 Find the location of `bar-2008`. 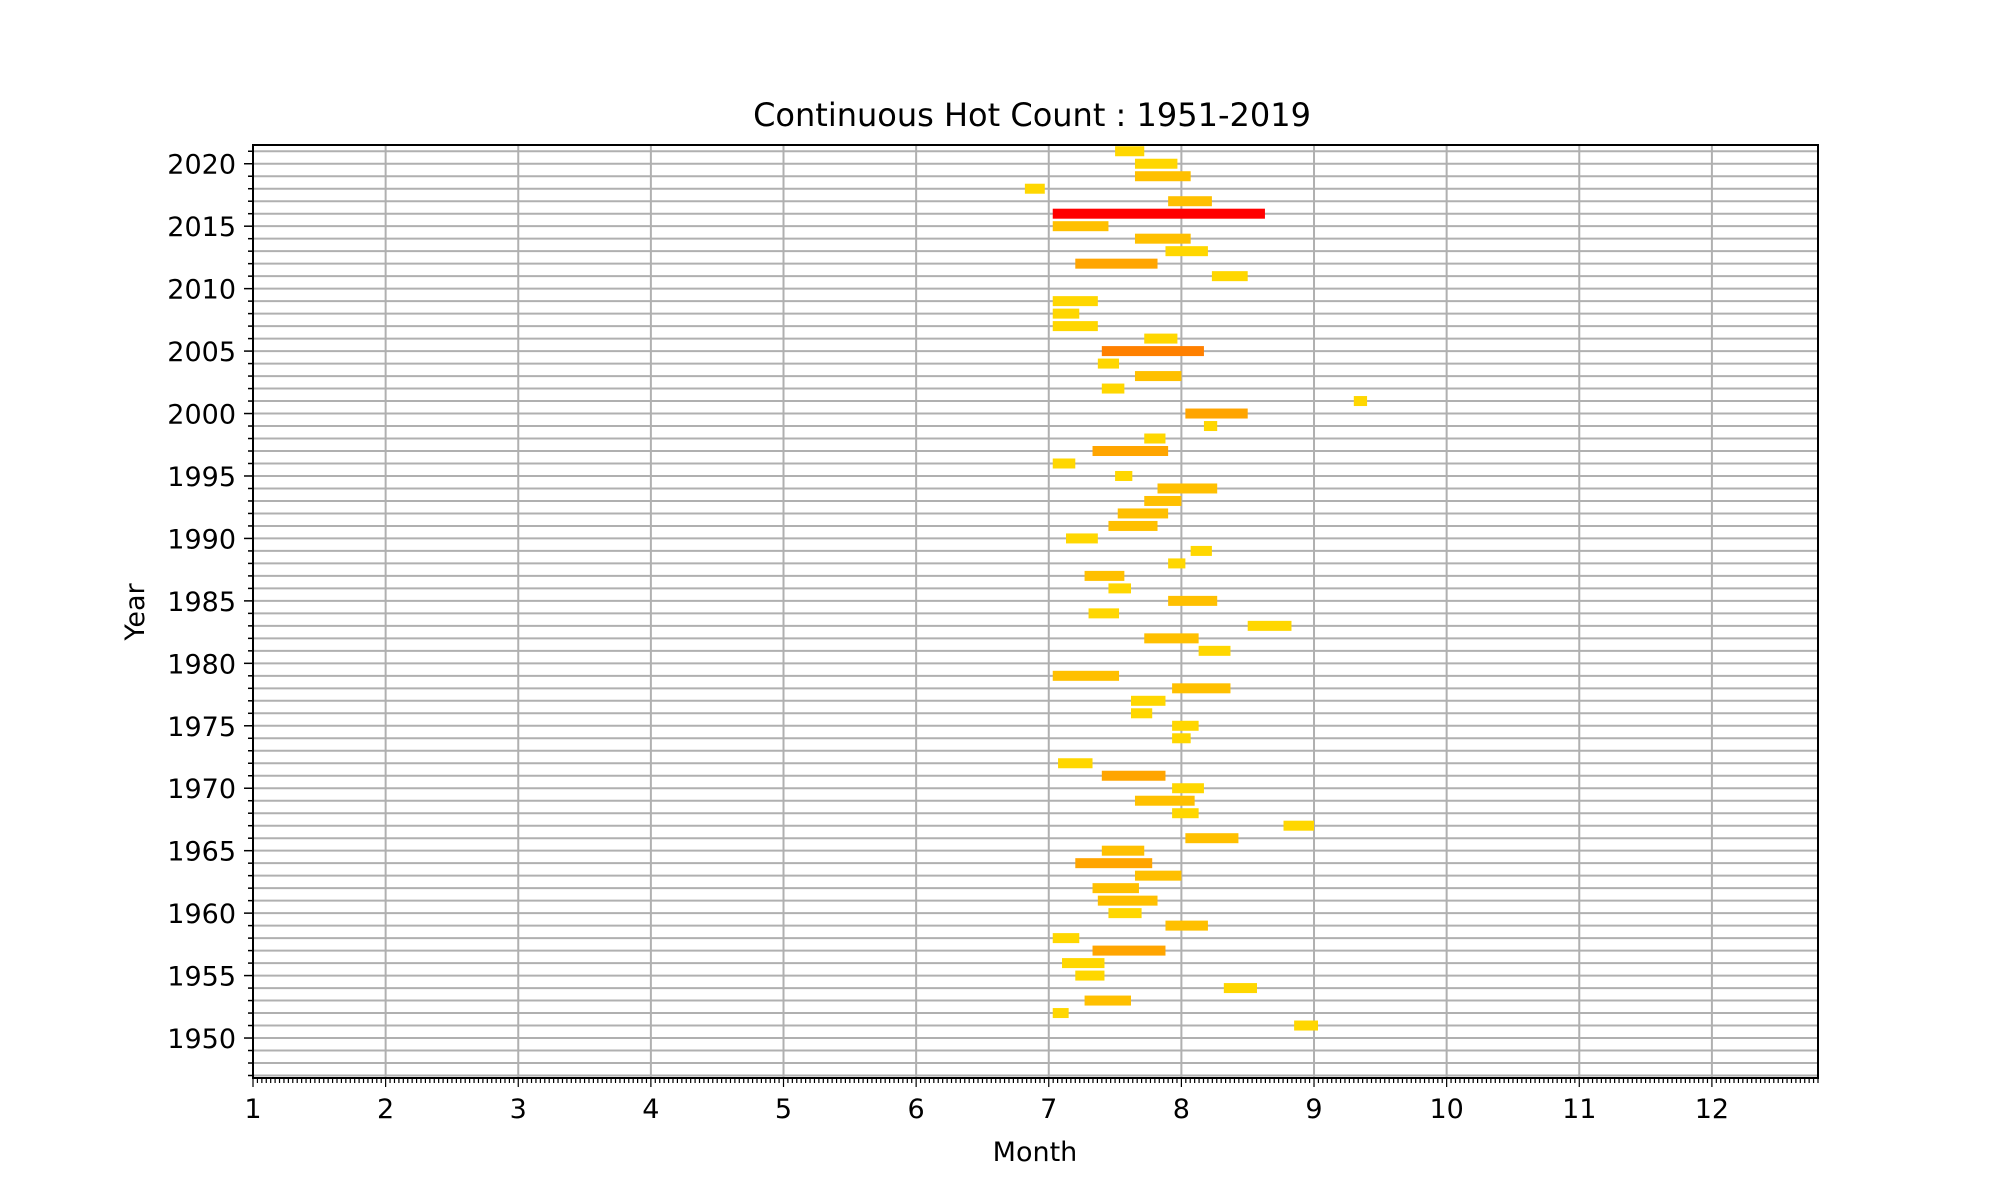

bar-2008 is located at coordinates (1066, 313).